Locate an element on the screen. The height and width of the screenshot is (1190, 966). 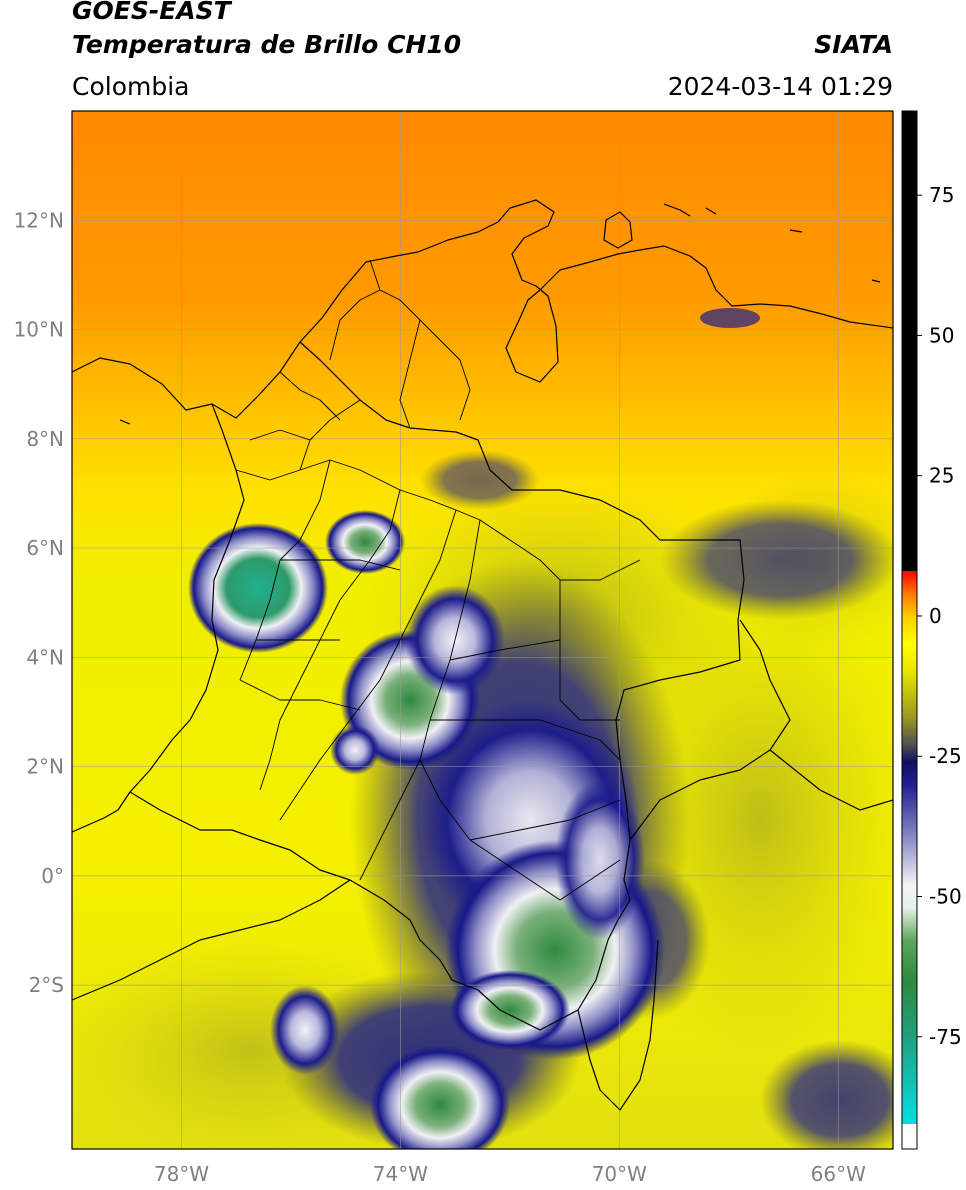
colorbar-tick-label: 75 is located at coordinates (941, 195).